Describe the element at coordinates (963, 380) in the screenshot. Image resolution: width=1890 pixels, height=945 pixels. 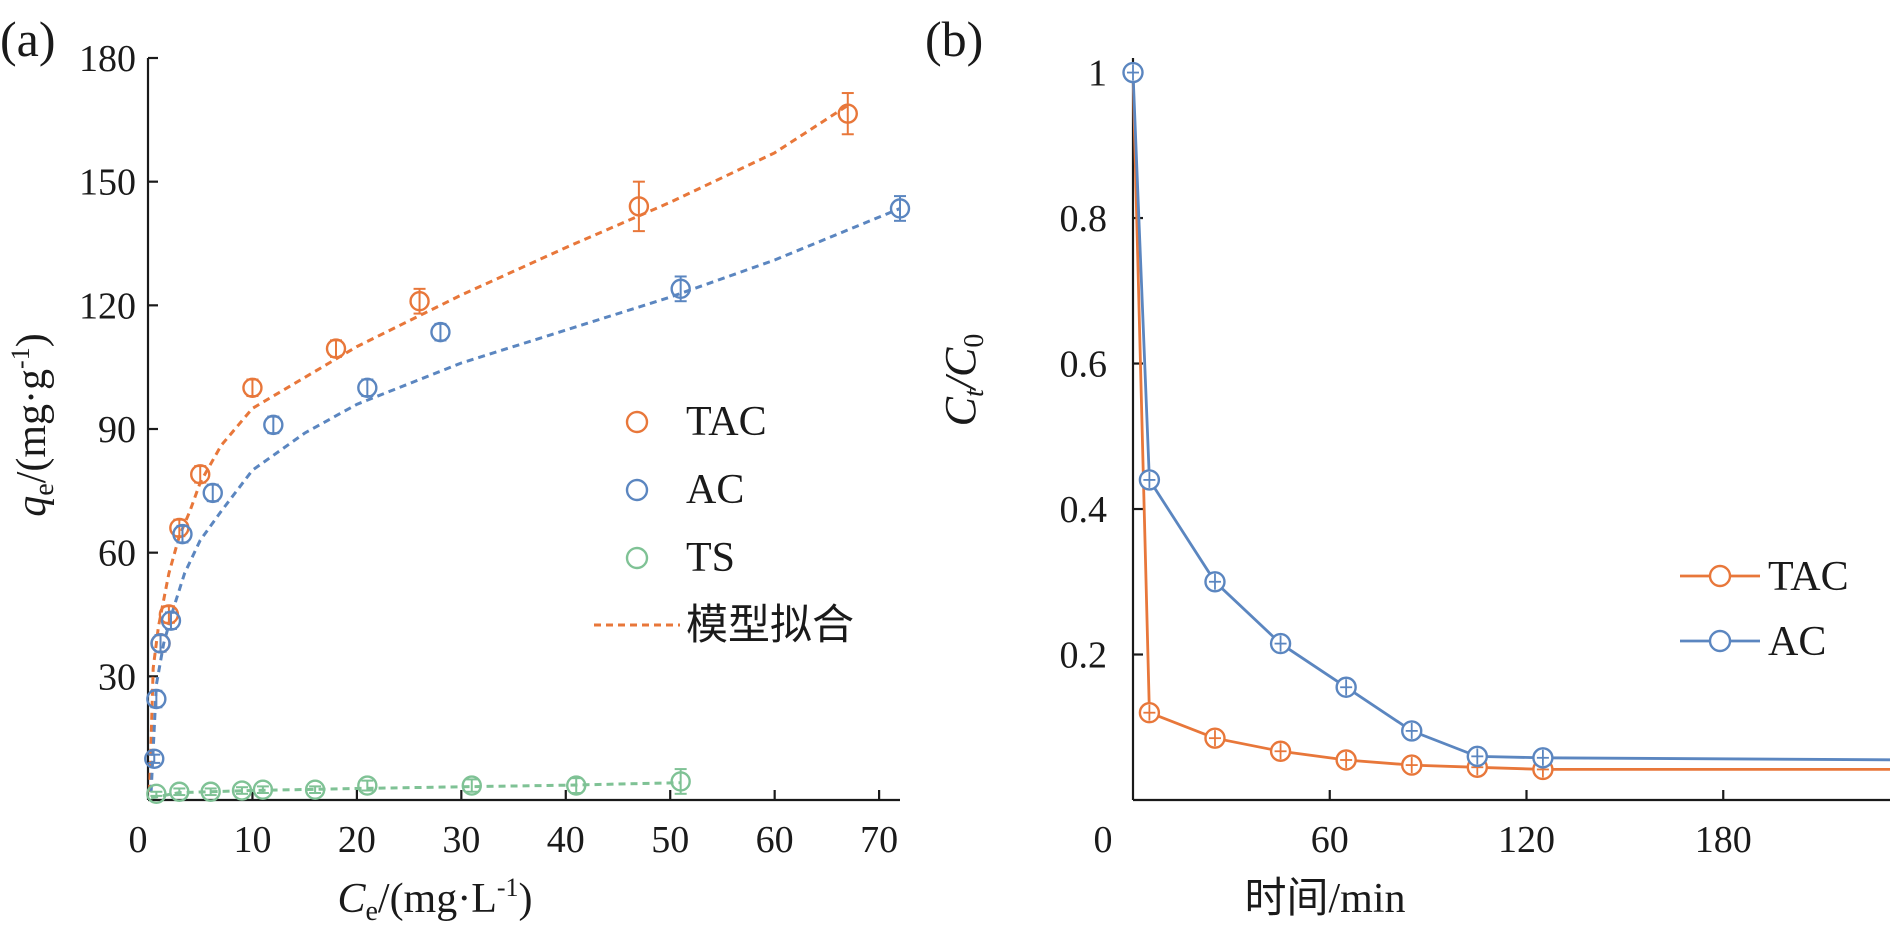
I see `panel-b-y-axis-label: Ct/C0` at that location.